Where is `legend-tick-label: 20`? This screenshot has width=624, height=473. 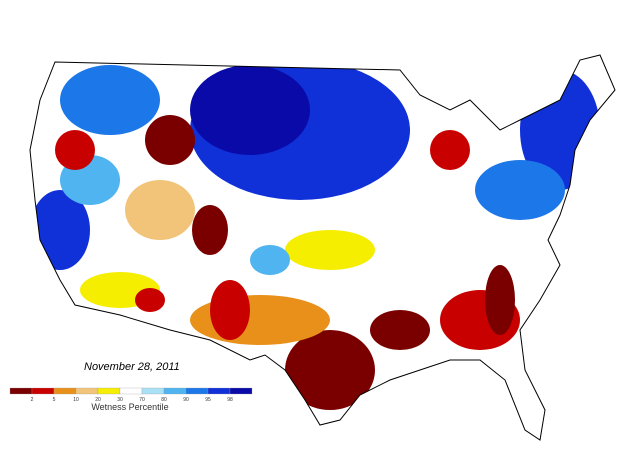
legend-tick-label: 20 is located at coordinates (98, 400).